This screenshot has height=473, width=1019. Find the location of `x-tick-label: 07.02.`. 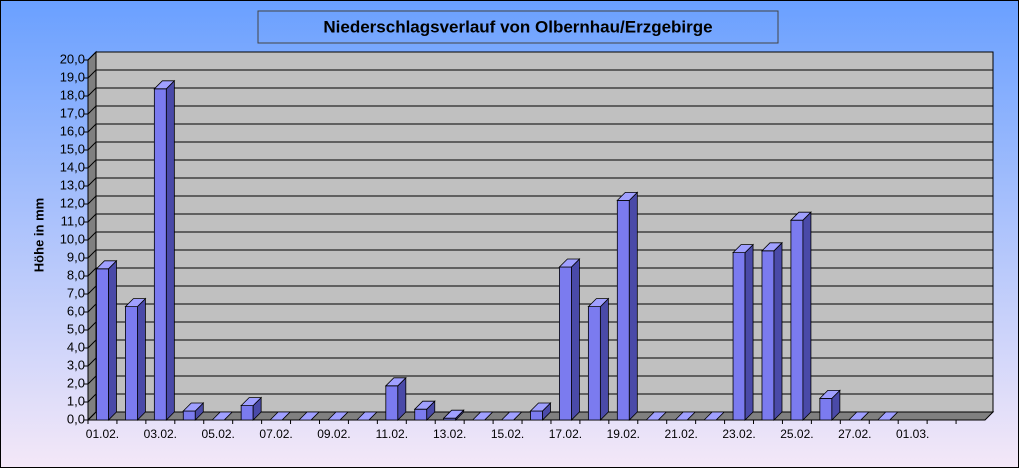

x-tick-label: 07.02. is located at coordinates (275, 434).